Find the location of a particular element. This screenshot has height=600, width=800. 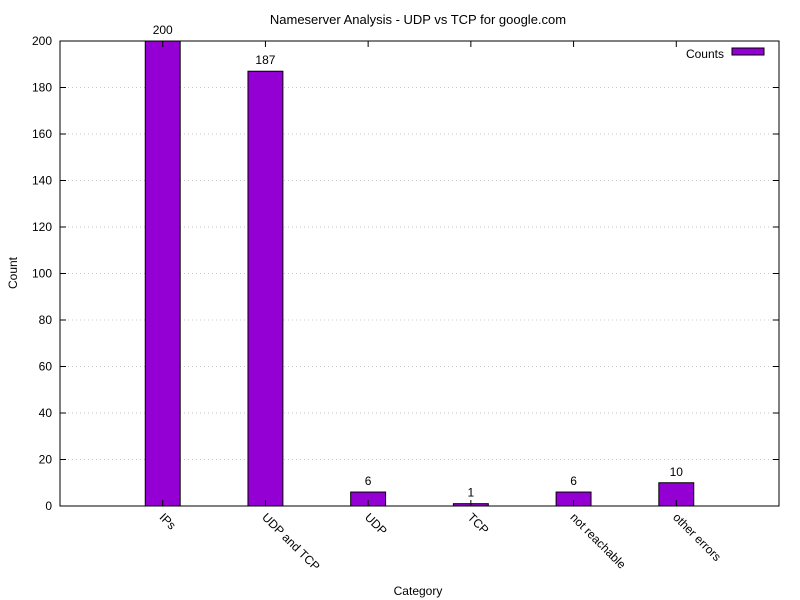

y-tick-label: 120 is located at coordinates (42, 227).